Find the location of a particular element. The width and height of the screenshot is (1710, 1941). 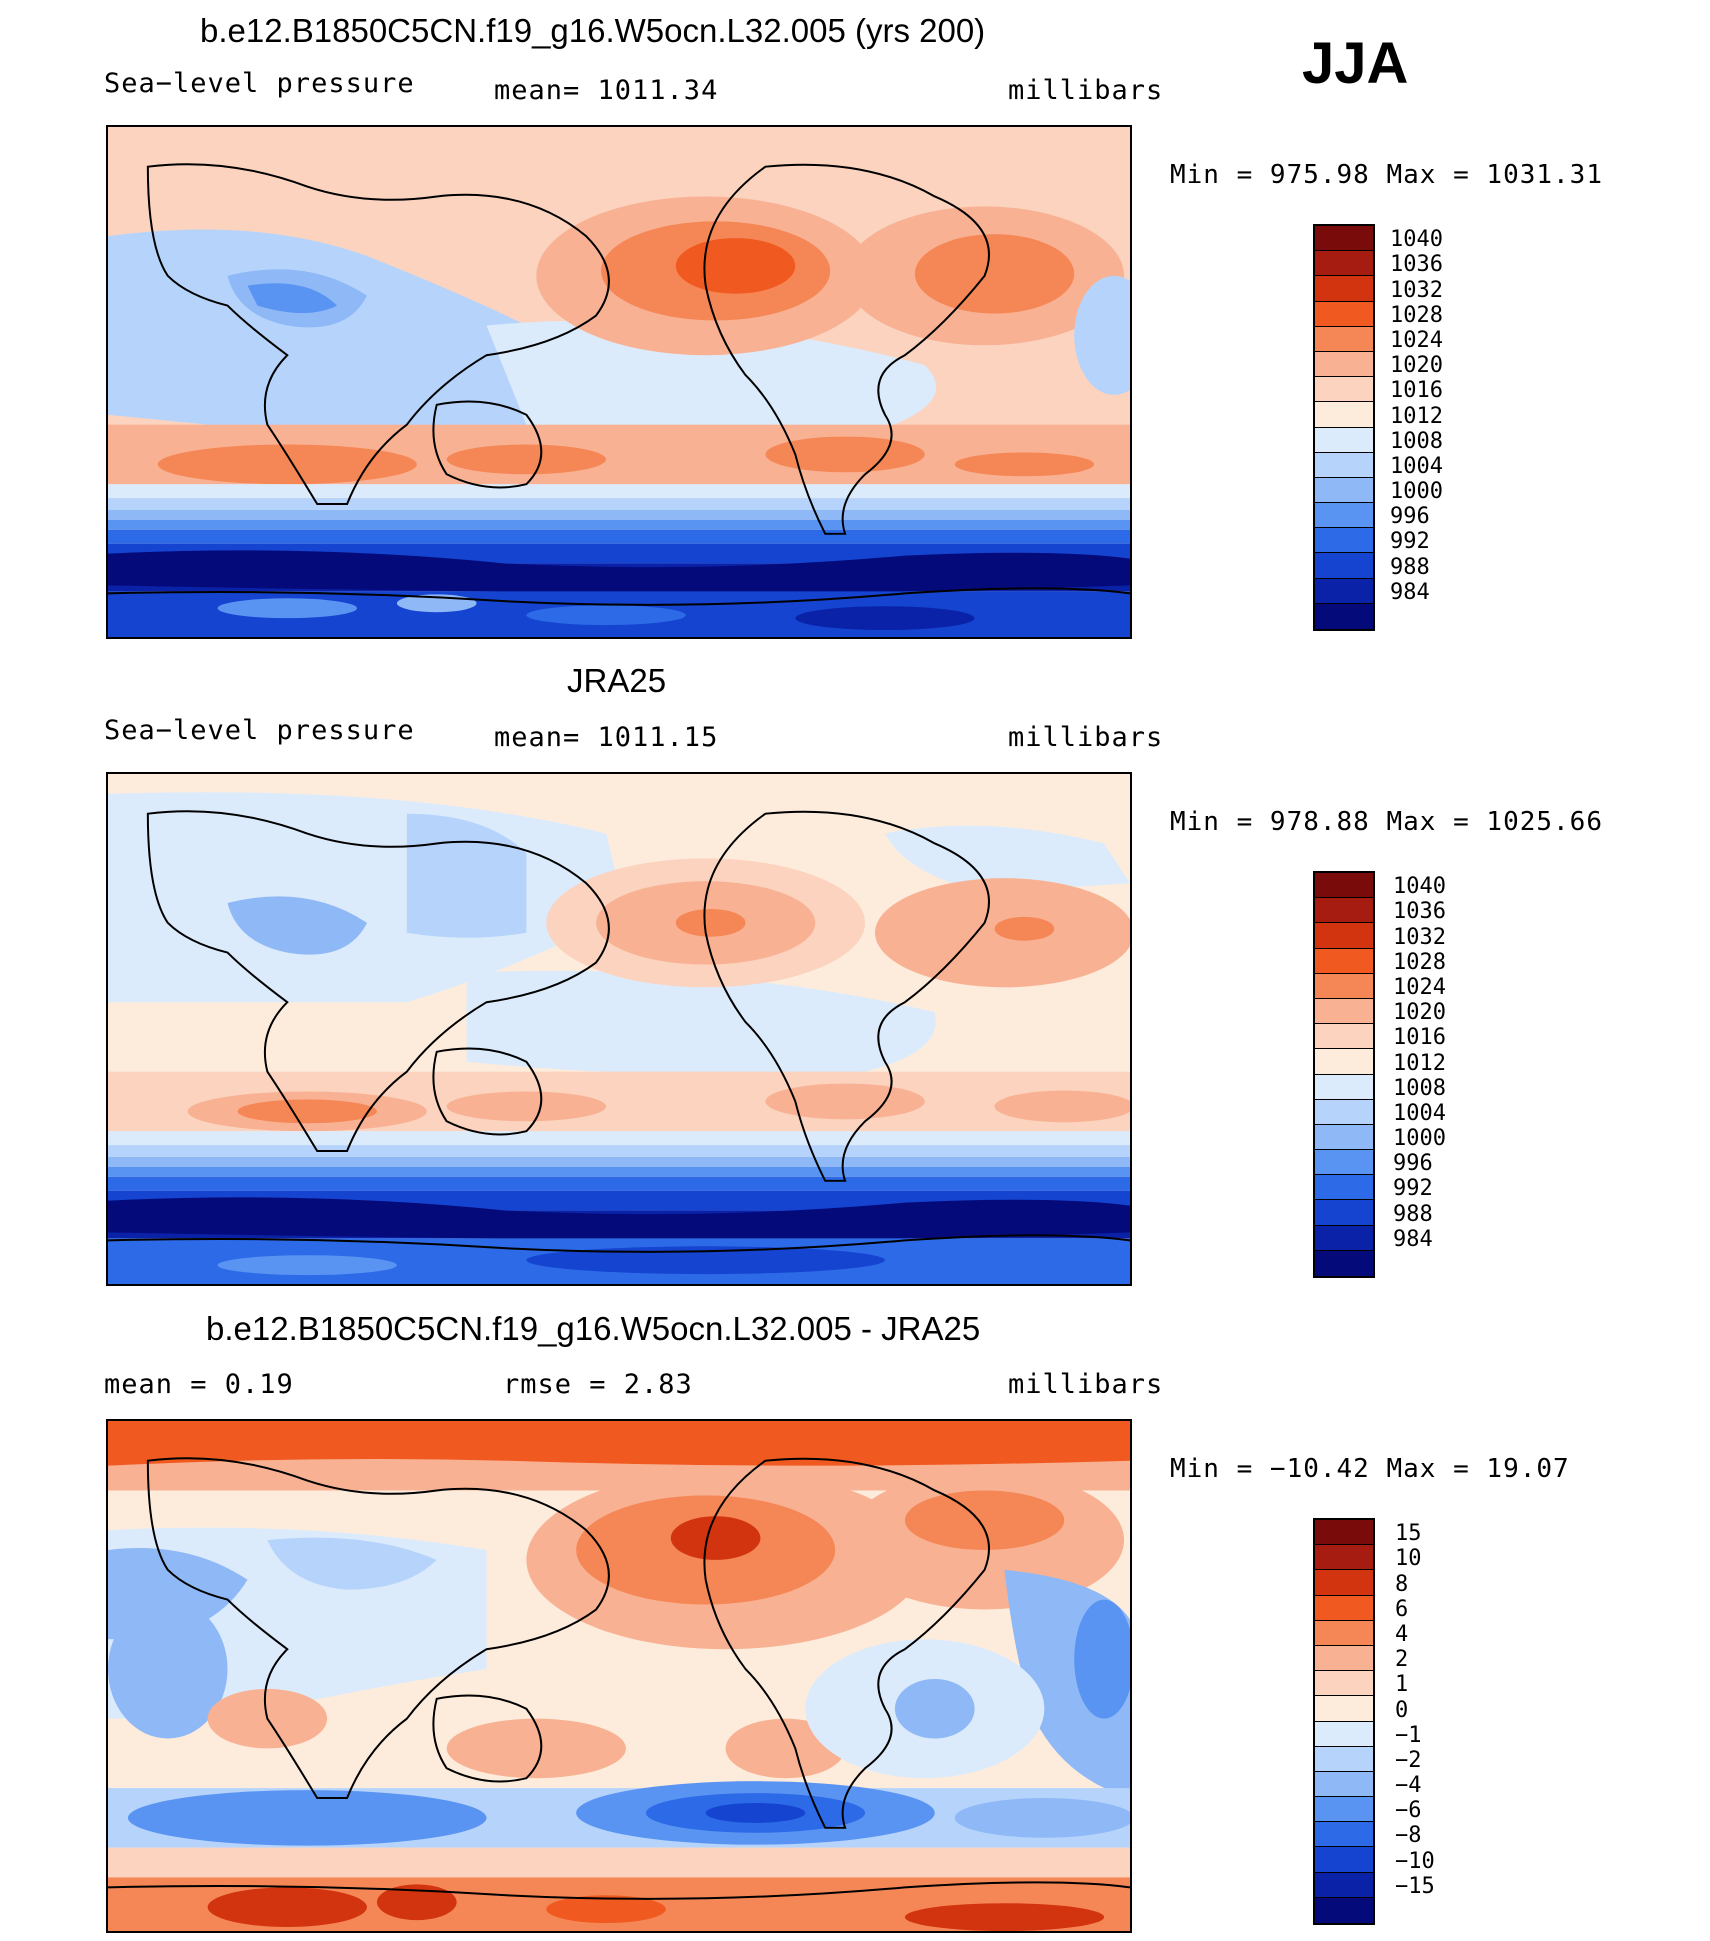

panel-obs-units-label: millibars is located at coordinates (1086, 737).